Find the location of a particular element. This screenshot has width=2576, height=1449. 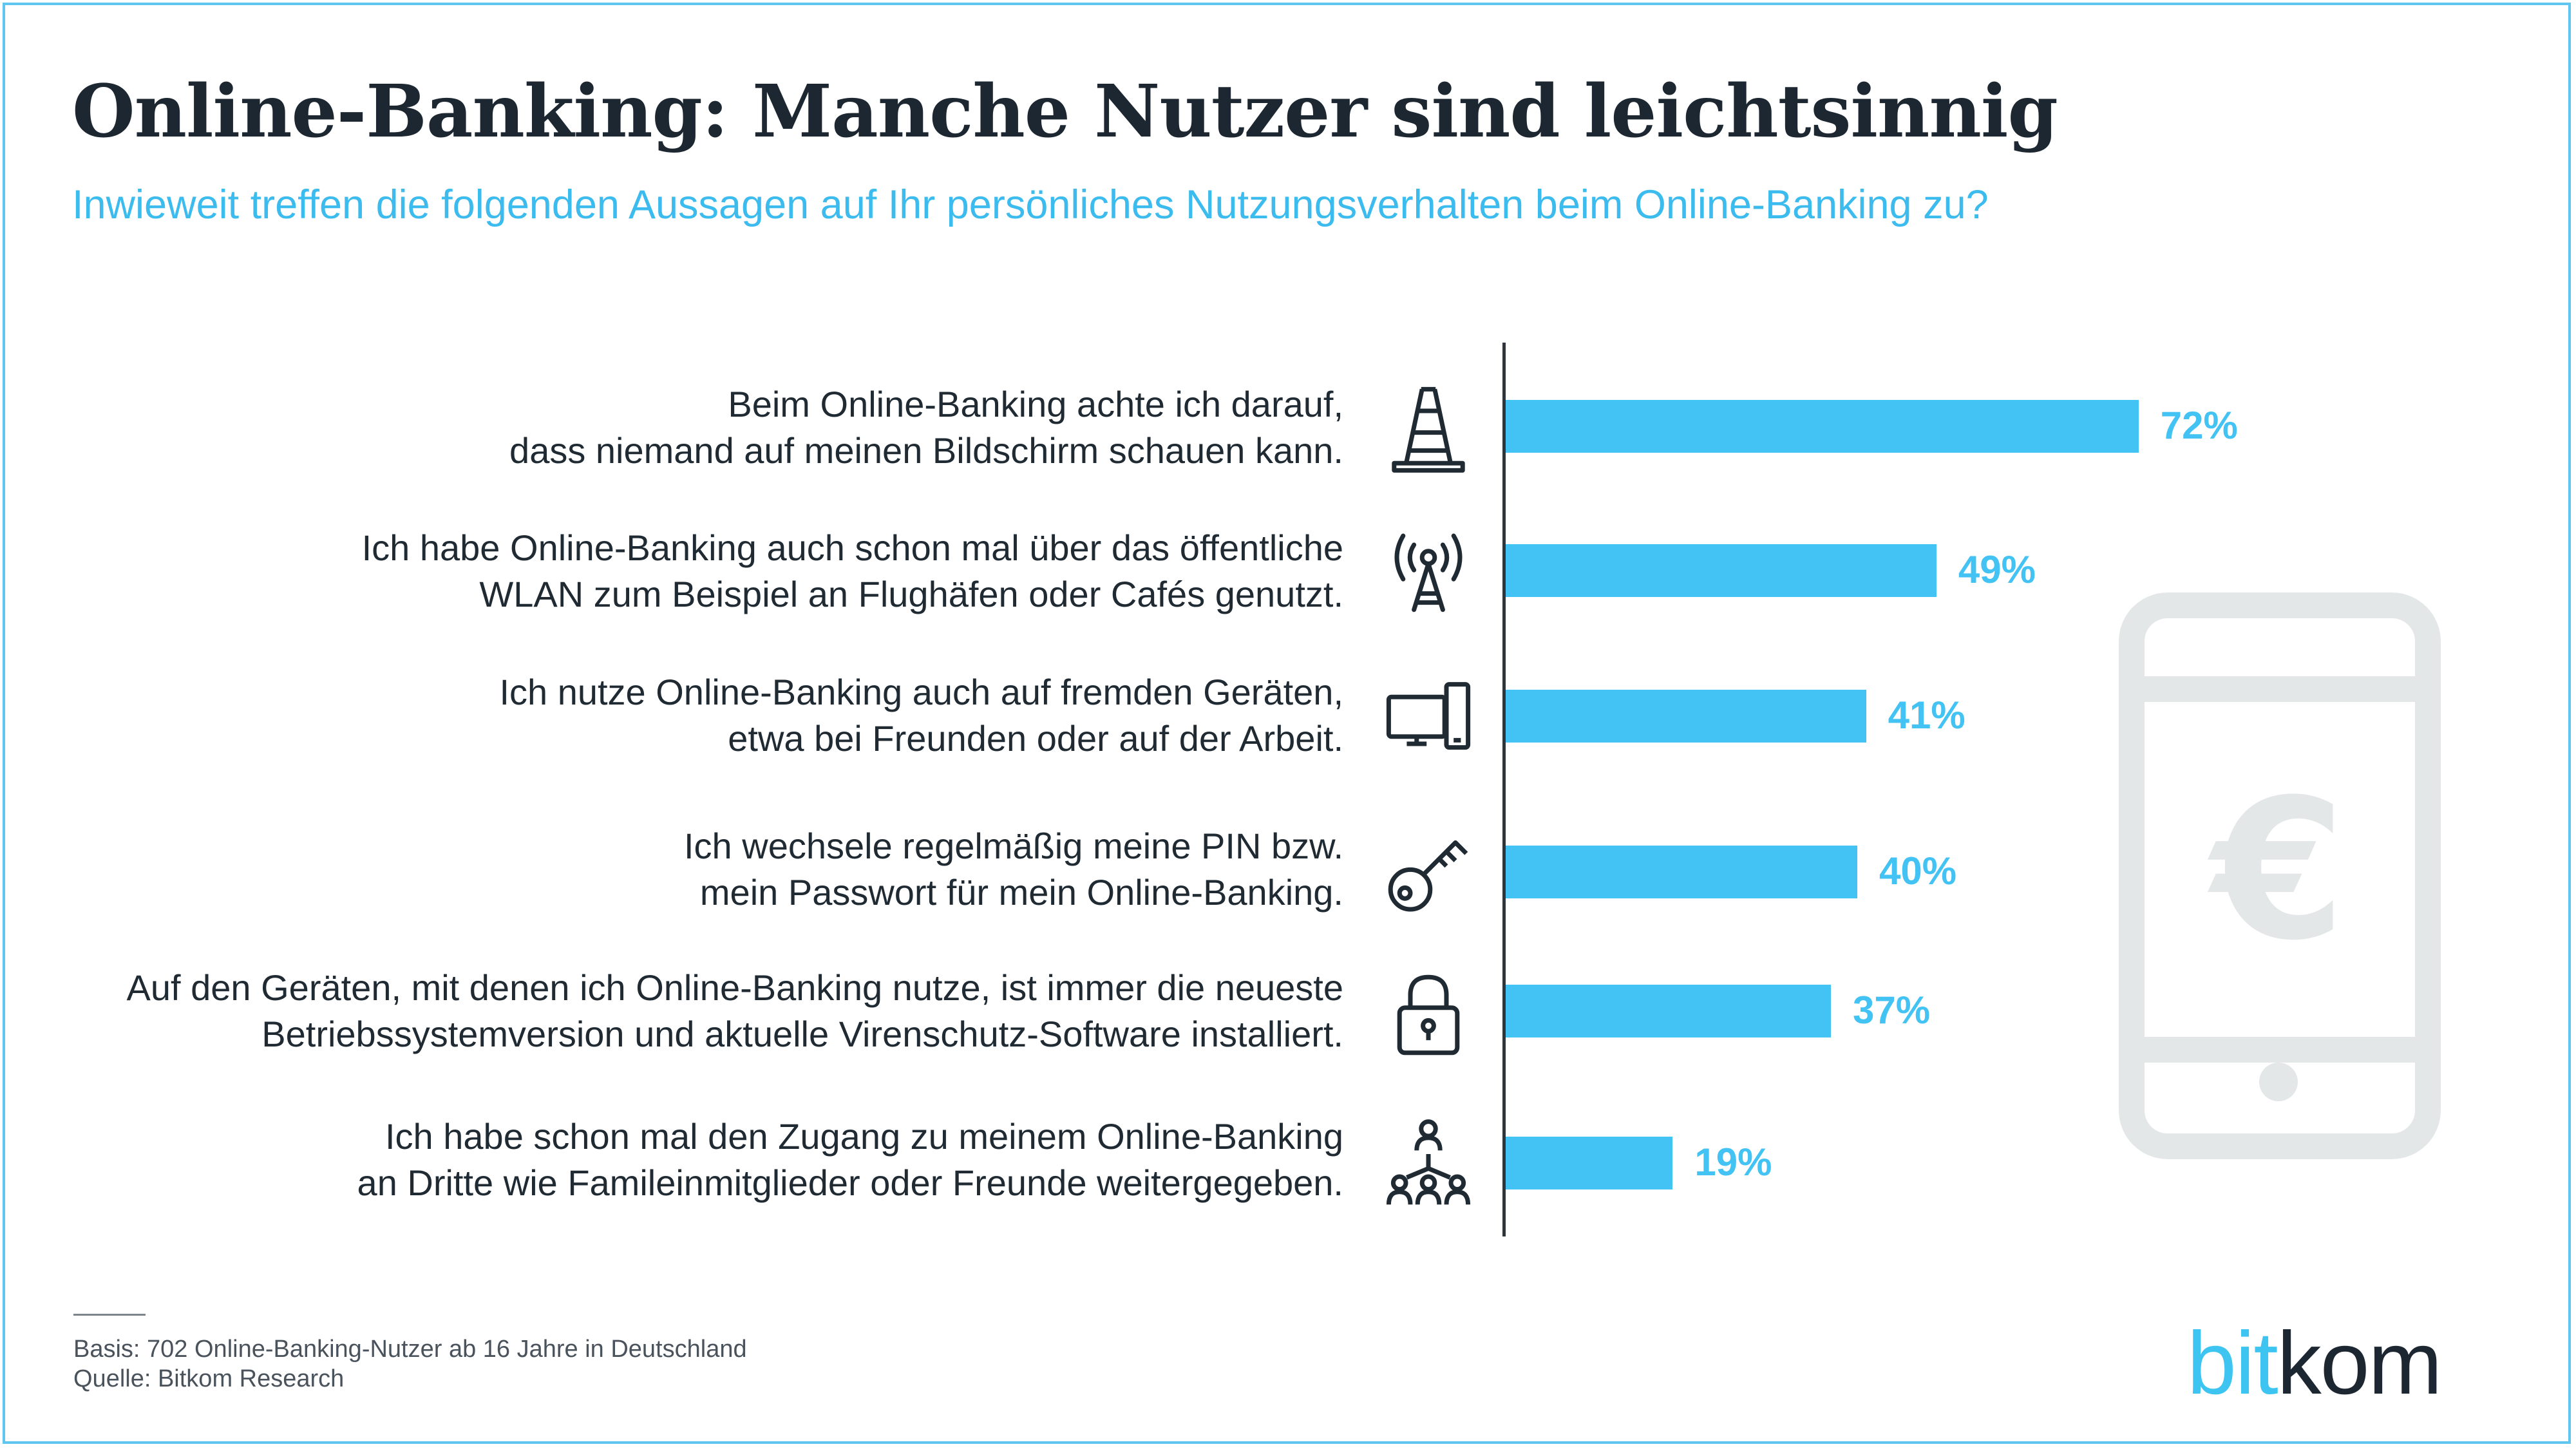

traffic-cone-icon is located at coordinates (1428, 429).